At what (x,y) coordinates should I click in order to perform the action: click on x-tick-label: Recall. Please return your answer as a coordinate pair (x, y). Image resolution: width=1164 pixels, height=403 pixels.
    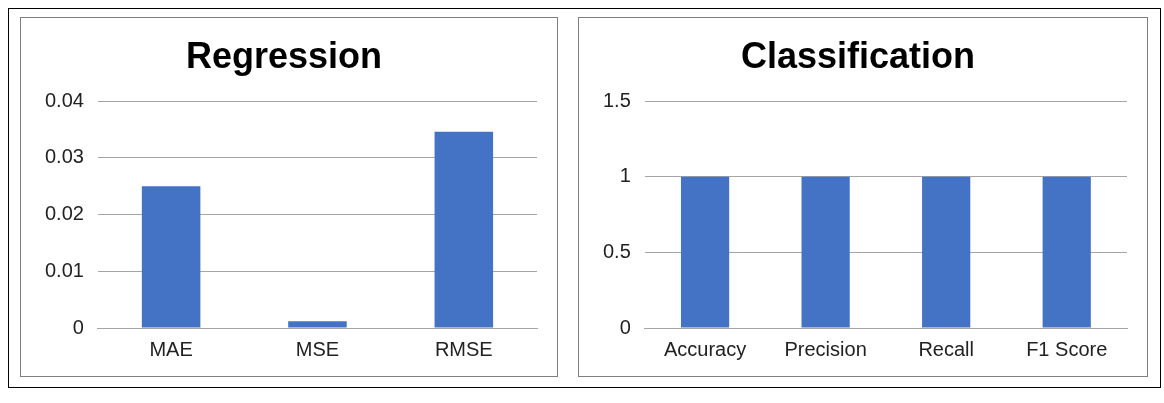
    Looking at the image, I should click on (946, 348).